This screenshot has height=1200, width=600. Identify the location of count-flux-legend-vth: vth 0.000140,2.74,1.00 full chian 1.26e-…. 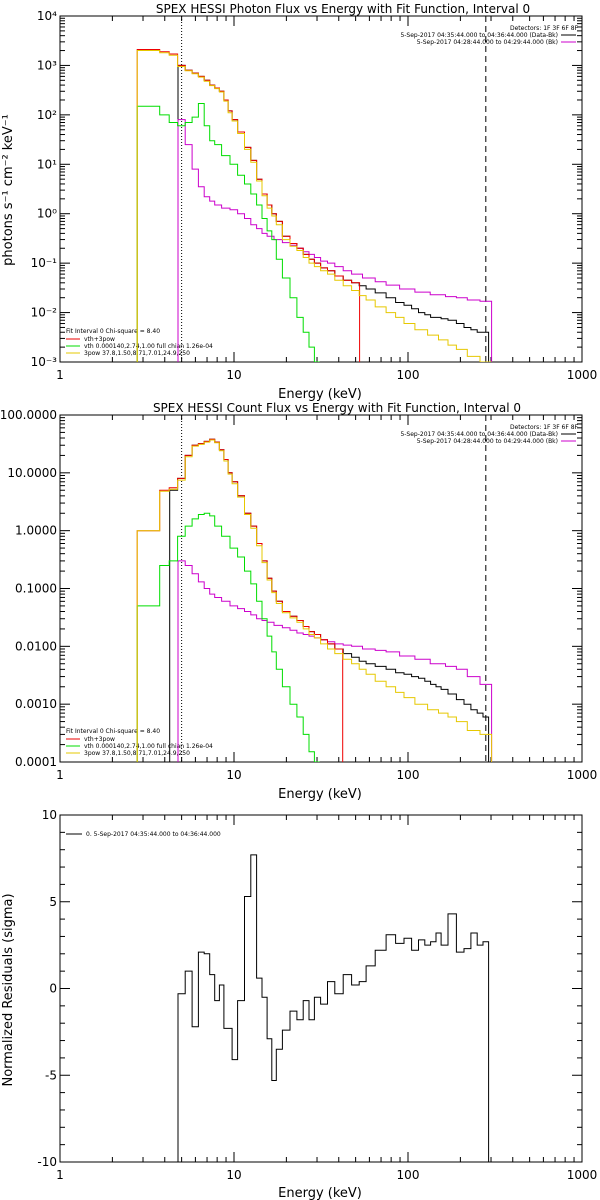
(148, 746).